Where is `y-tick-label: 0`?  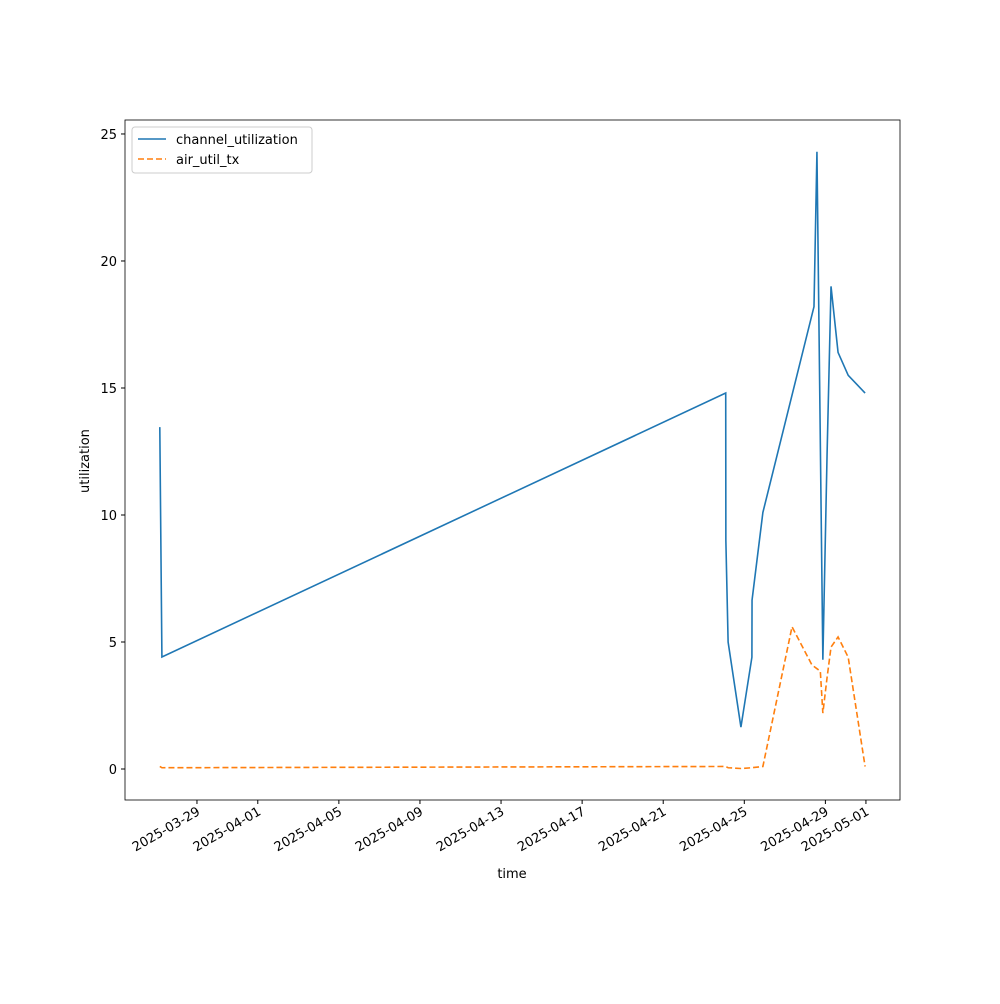
y-tick-label: 0 is located at coordinates (113, 770).